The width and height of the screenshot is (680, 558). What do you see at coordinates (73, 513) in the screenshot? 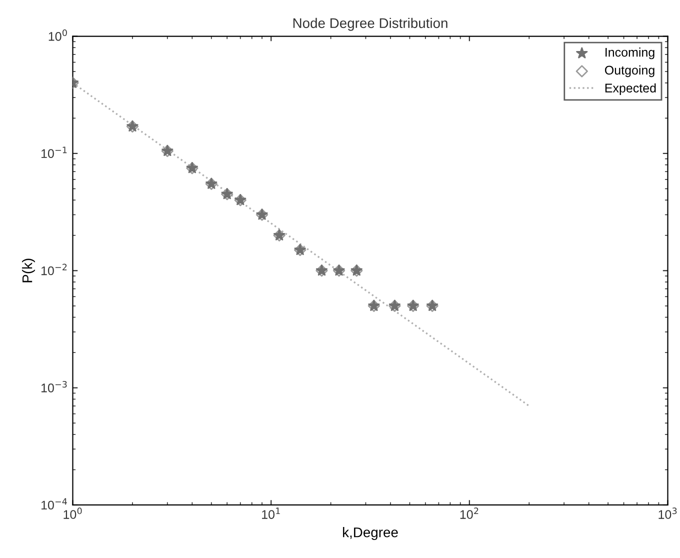
I see `x-tick-label: 10$^{0}$` at bounding box center [73, 513].